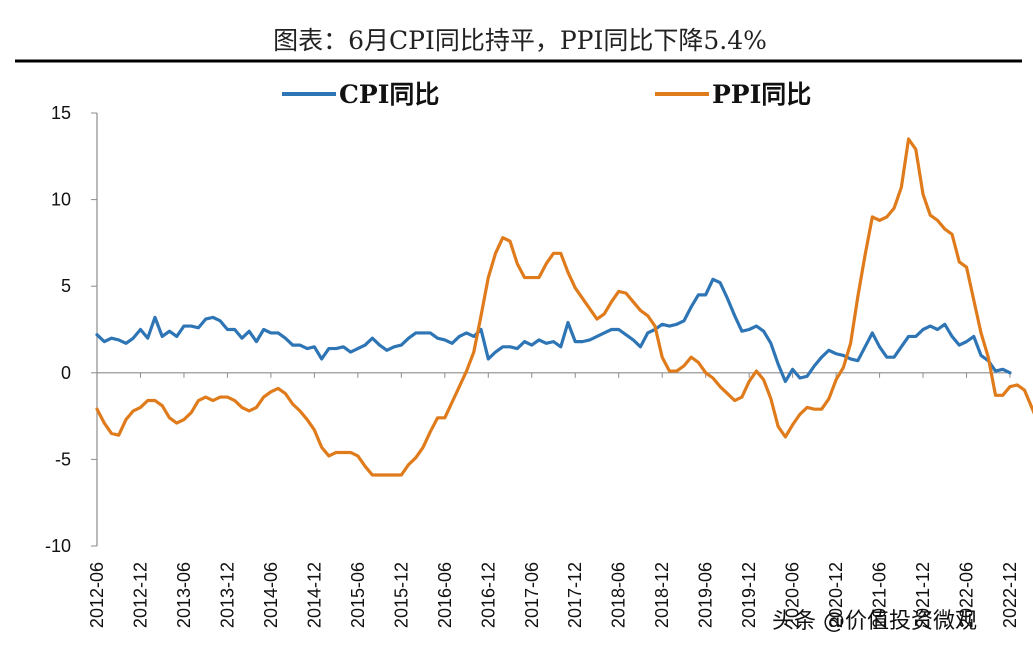  Describe the element at coordinates (445, 595) in the screenshot. I see `x-tick-label: 2016-06` at that location.